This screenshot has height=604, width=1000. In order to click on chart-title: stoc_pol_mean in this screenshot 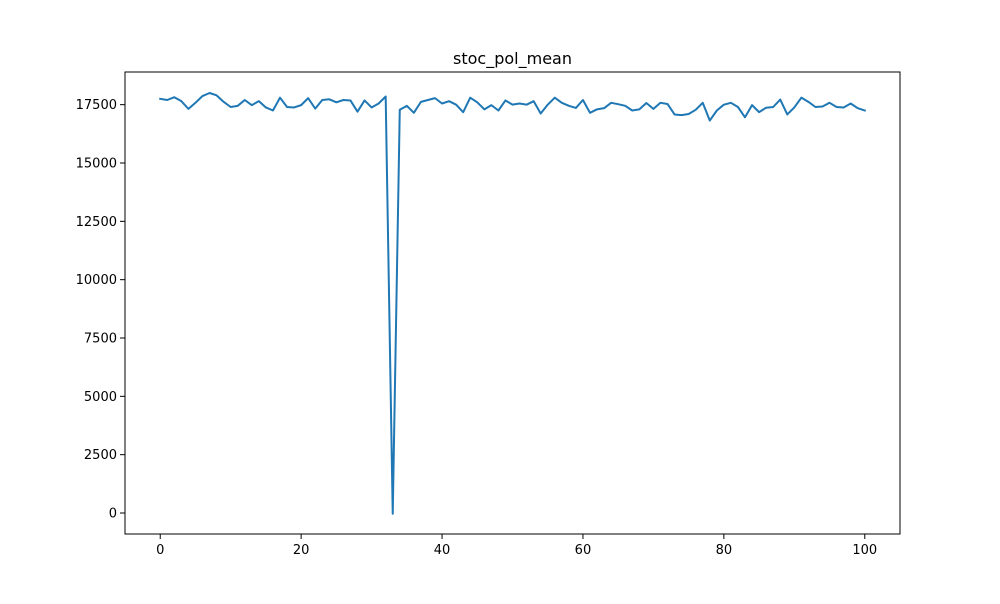, I will do `click(512, 59)`.